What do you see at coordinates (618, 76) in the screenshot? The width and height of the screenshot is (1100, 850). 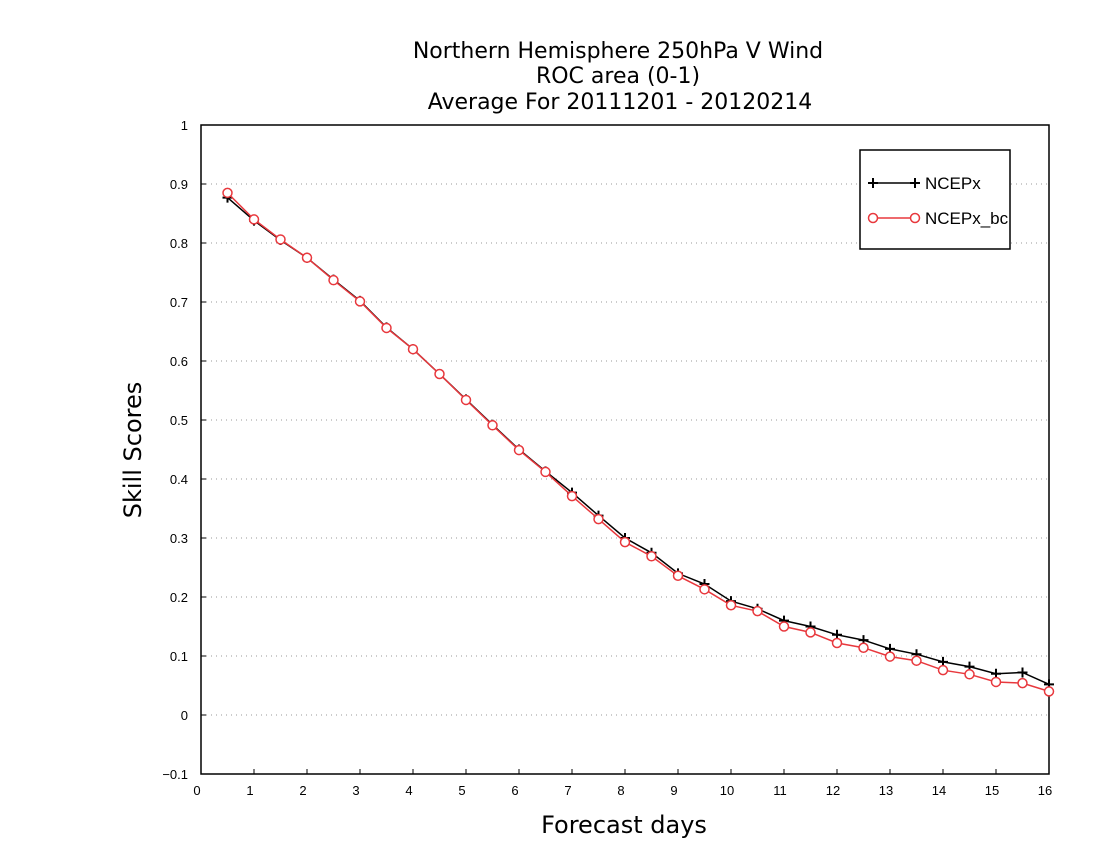 I see `chart-title-line-2: ROC area (0-1)` at bounding box center [618, 76].